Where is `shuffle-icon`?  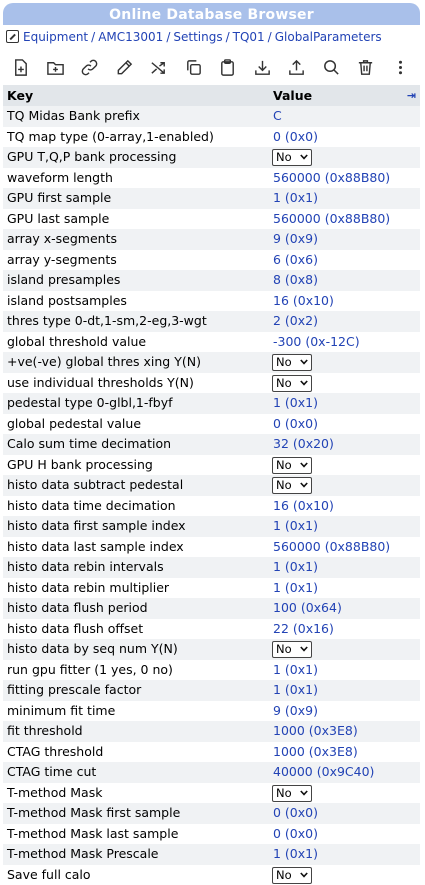
shuffle-icon is located at coordinates (158, 67).